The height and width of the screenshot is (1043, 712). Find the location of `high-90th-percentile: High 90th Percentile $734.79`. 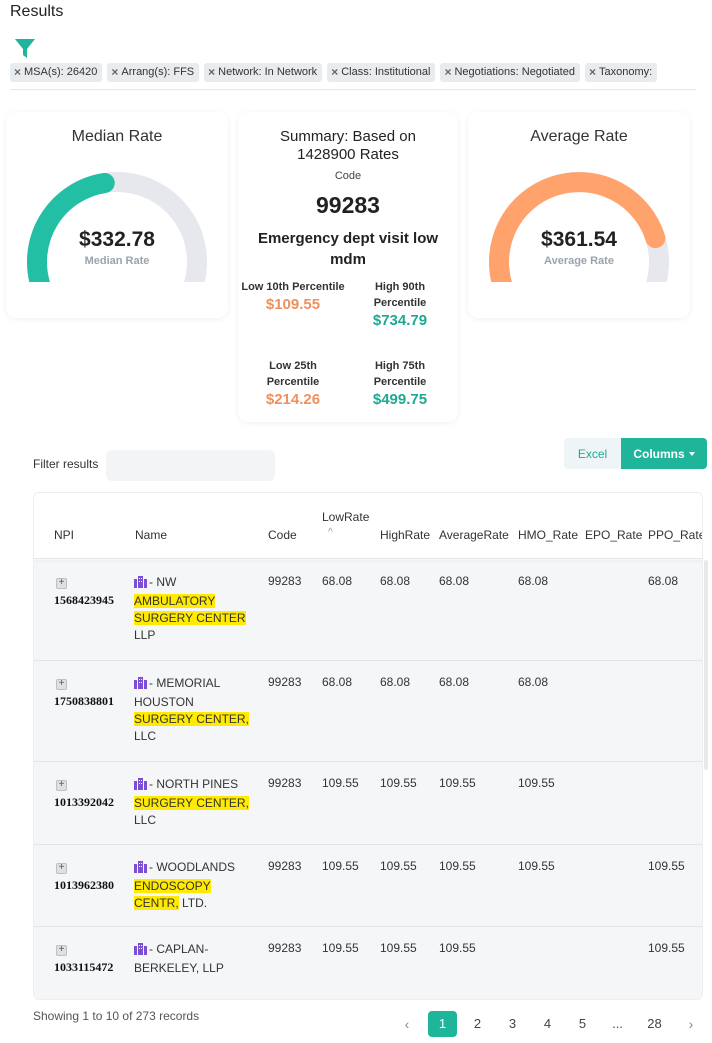

high-90th-percentile: High 90th Percentile $734.79 is located at coordinates (400, 305).